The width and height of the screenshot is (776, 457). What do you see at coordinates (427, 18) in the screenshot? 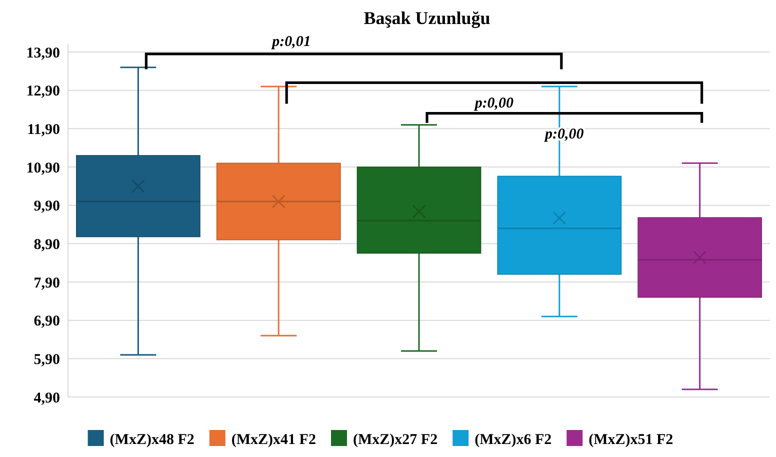
I see `chart-title: Başak Uzunluğu` at bounding box center [427, 18].